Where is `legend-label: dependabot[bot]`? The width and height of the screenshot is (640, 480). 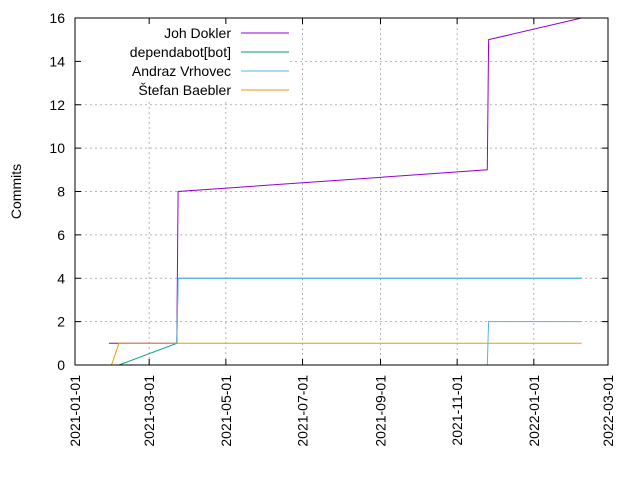 legend-label: dependabot[bot] is located at coordinates (180, 52).